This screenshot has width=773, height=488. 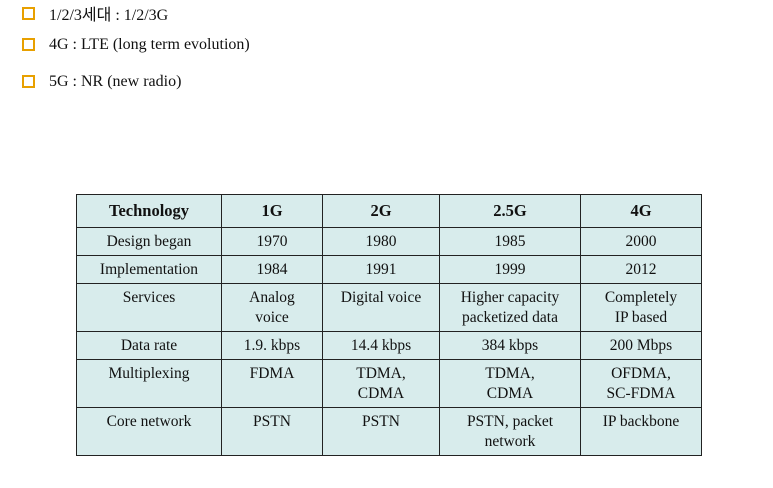 I want to click on header-2g: 2G, so click(x=381, y=211).